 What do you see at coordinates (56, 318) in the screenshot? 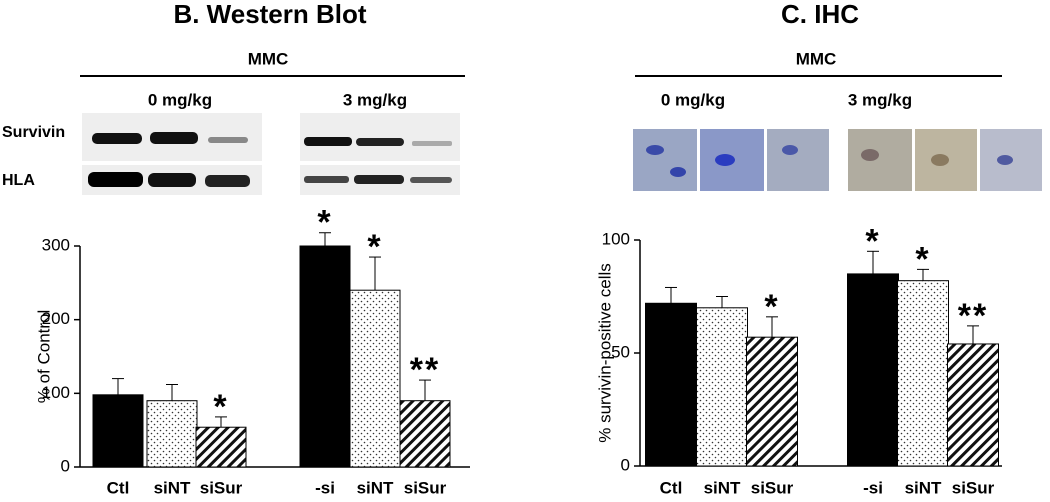
I see `y-tick-label: 200` at bounding box center [56, 318].